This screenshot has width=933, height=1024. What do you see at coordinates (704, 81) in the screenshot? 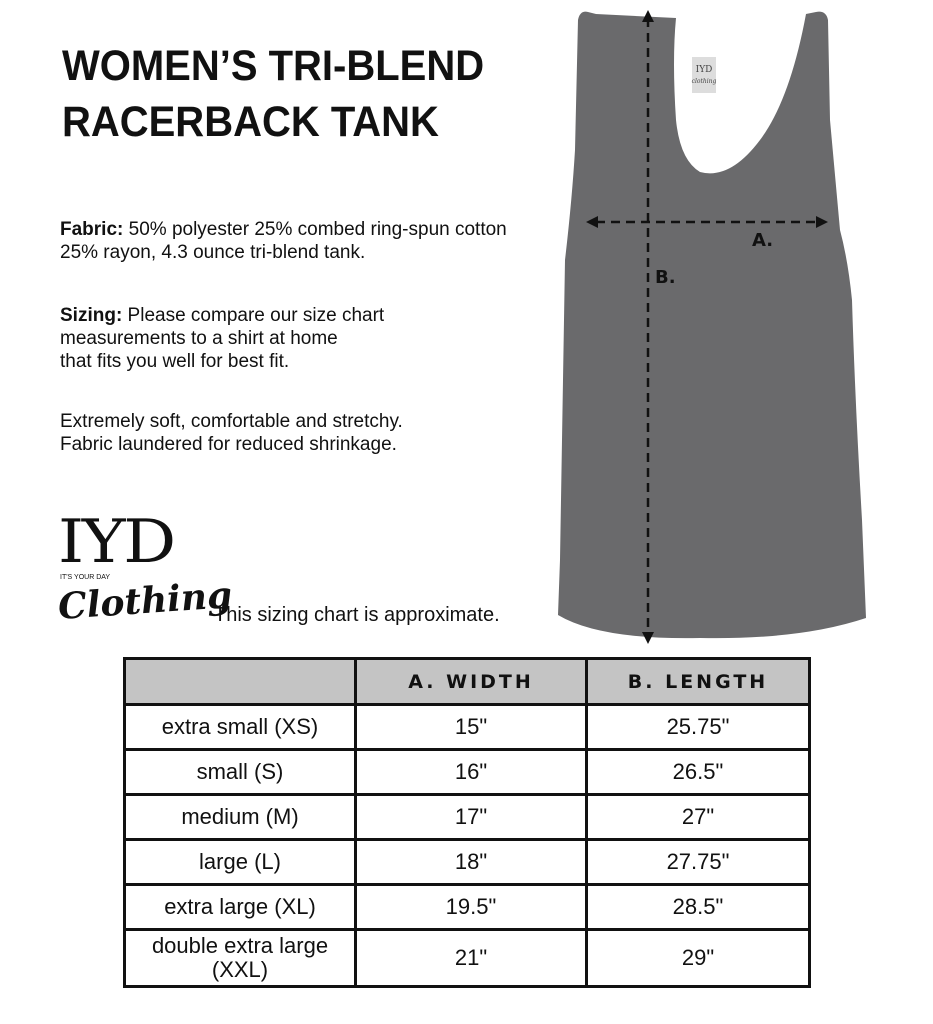
I see `svg-text: clothing` at bounding box center [704, 81].